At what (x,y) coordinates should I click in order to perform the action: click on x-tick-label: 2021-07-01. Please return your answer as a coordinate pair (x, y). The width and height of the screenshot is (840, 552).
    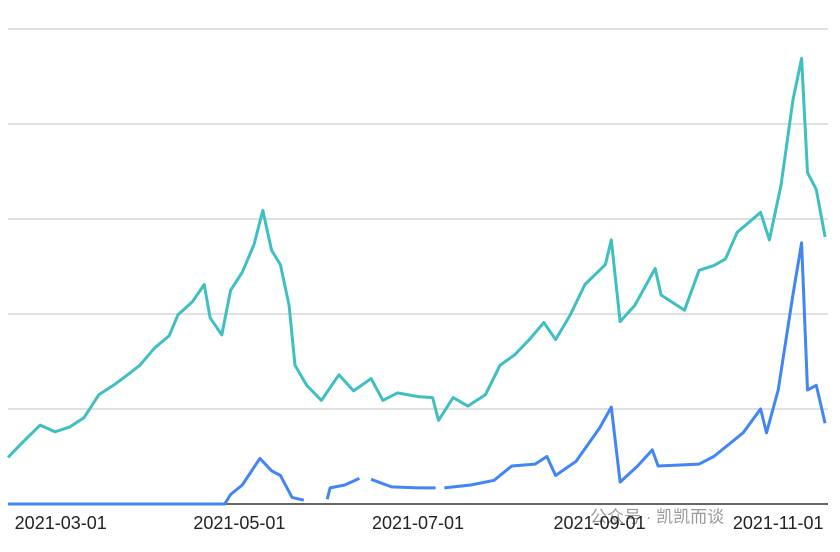
    Looking at the image, I should click on (418, 523).